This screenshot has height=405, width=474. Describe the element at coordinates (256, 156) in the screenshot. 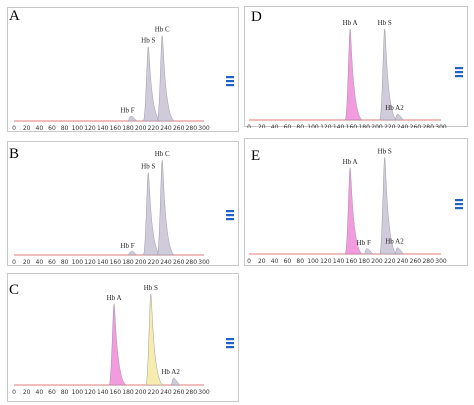

I see `panel-label-e: E` at that location.